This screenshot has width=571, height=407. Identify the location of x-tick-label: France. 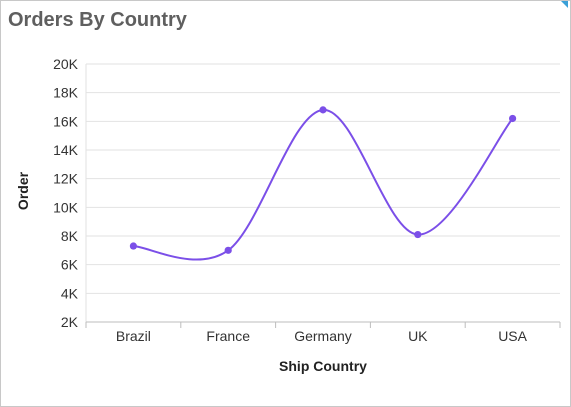
(228, 336).